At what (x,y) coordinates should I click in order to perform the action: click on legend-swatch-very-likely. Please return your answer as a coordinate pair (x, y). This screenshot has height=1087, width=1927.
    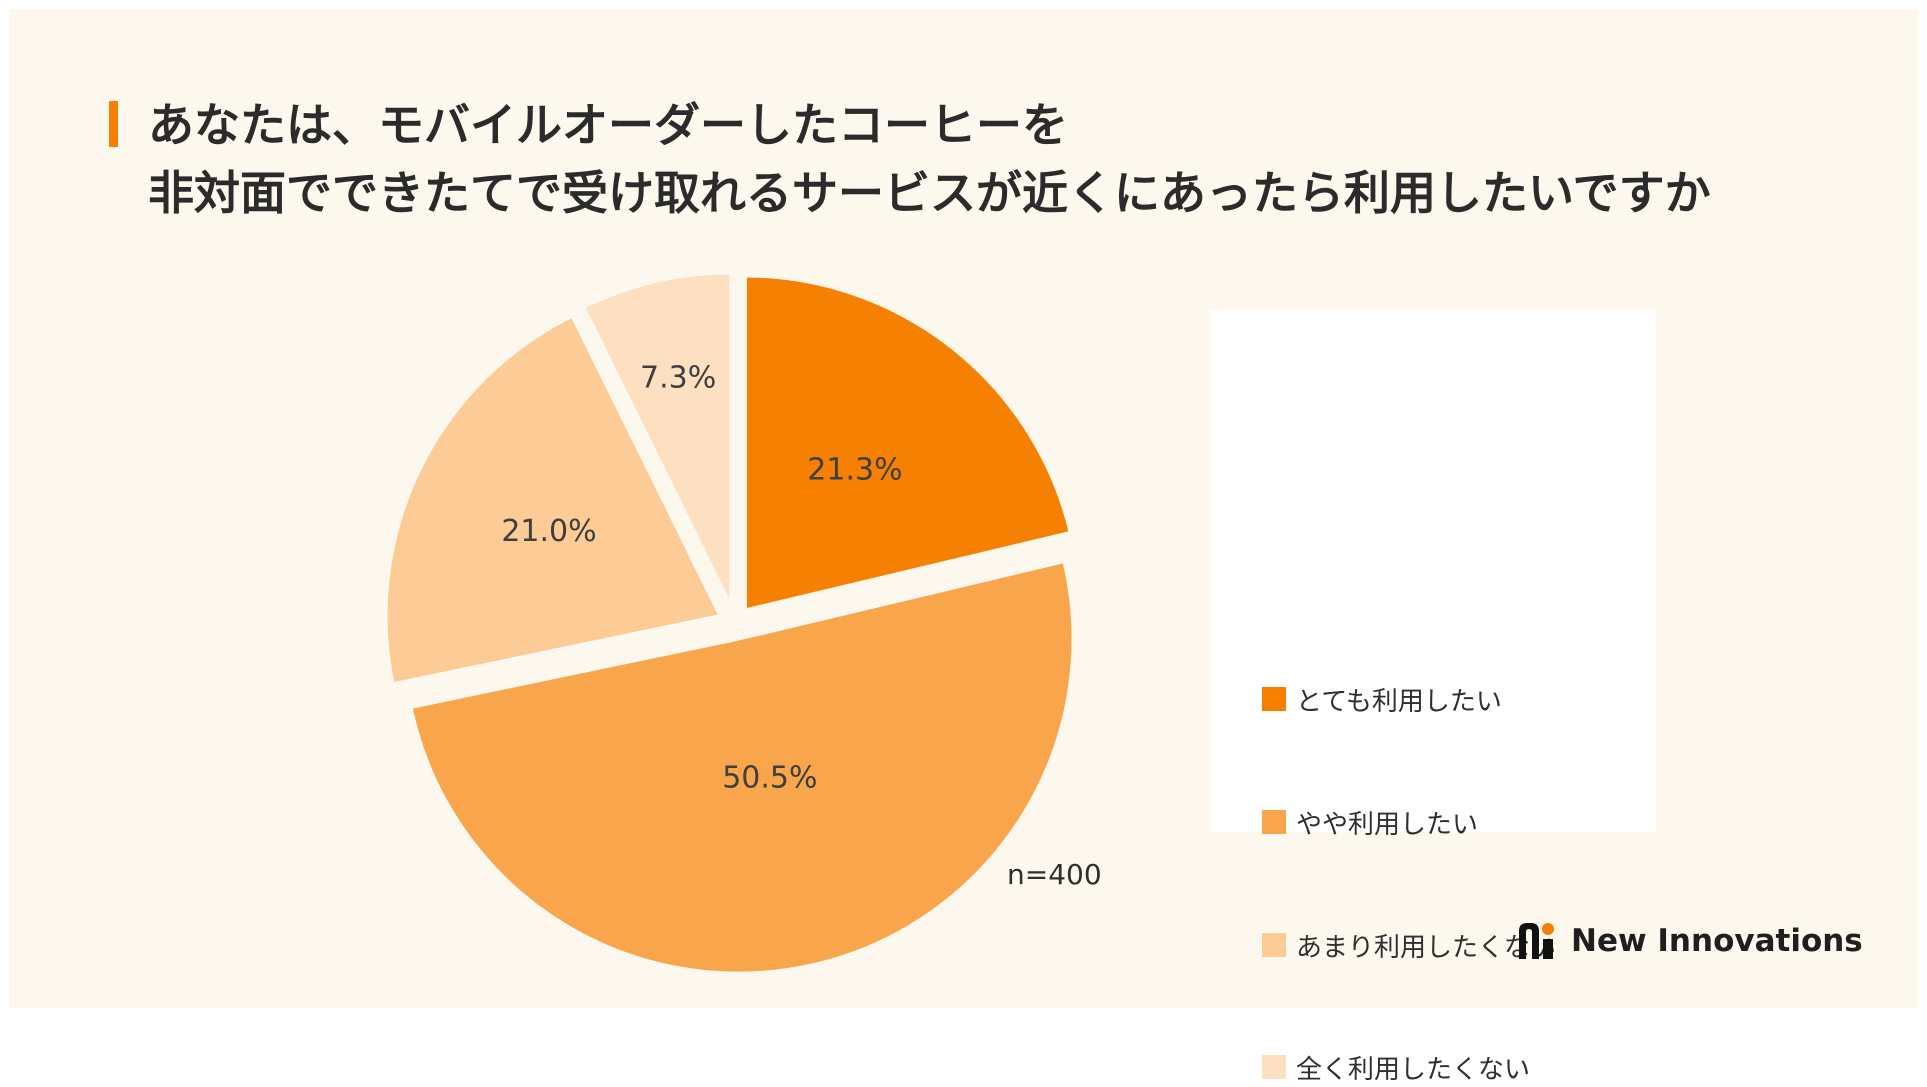
    Looking at the image, I should click on (1274, 699).